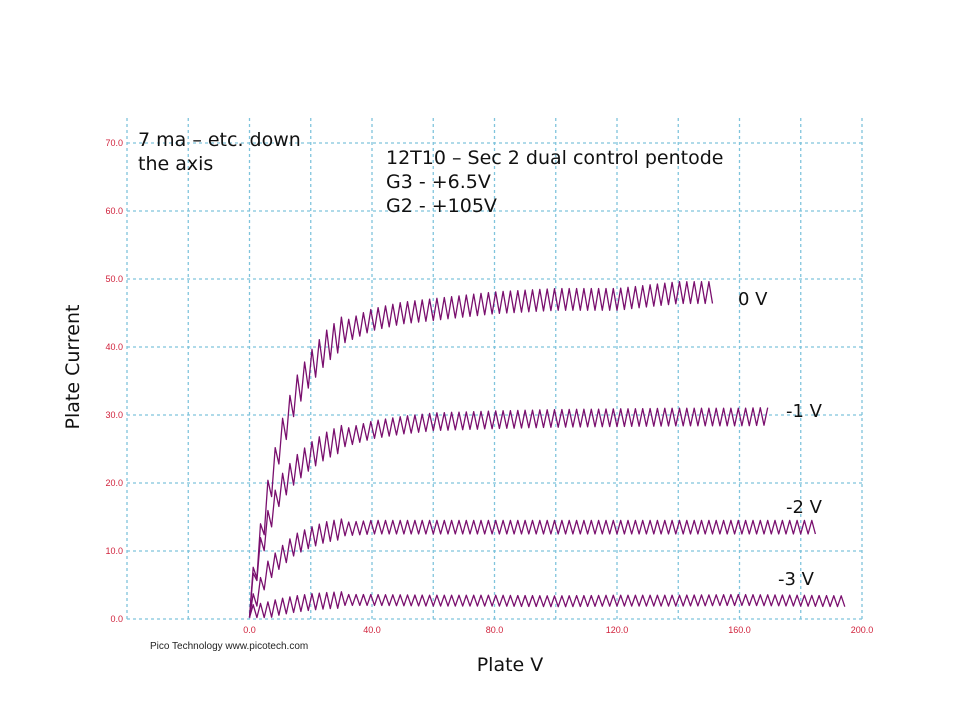 This screenshot has width=960, height=720. I want to click on y-tick-label: 20.0, so click(114, 483).